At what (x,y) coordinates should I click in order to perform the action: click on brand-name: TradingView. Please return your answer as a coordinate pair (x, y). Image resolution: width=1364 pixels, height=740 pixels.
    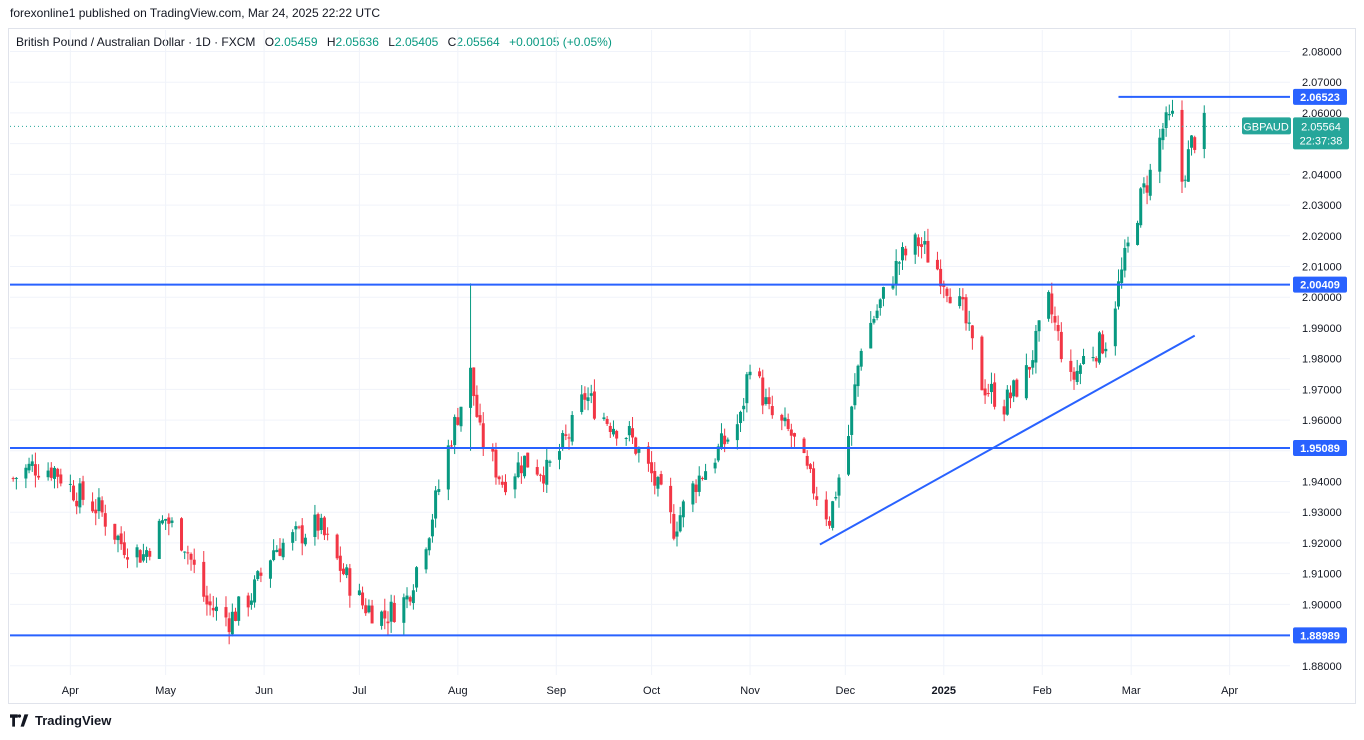
    Looking at the image, I should click on (73, 720).